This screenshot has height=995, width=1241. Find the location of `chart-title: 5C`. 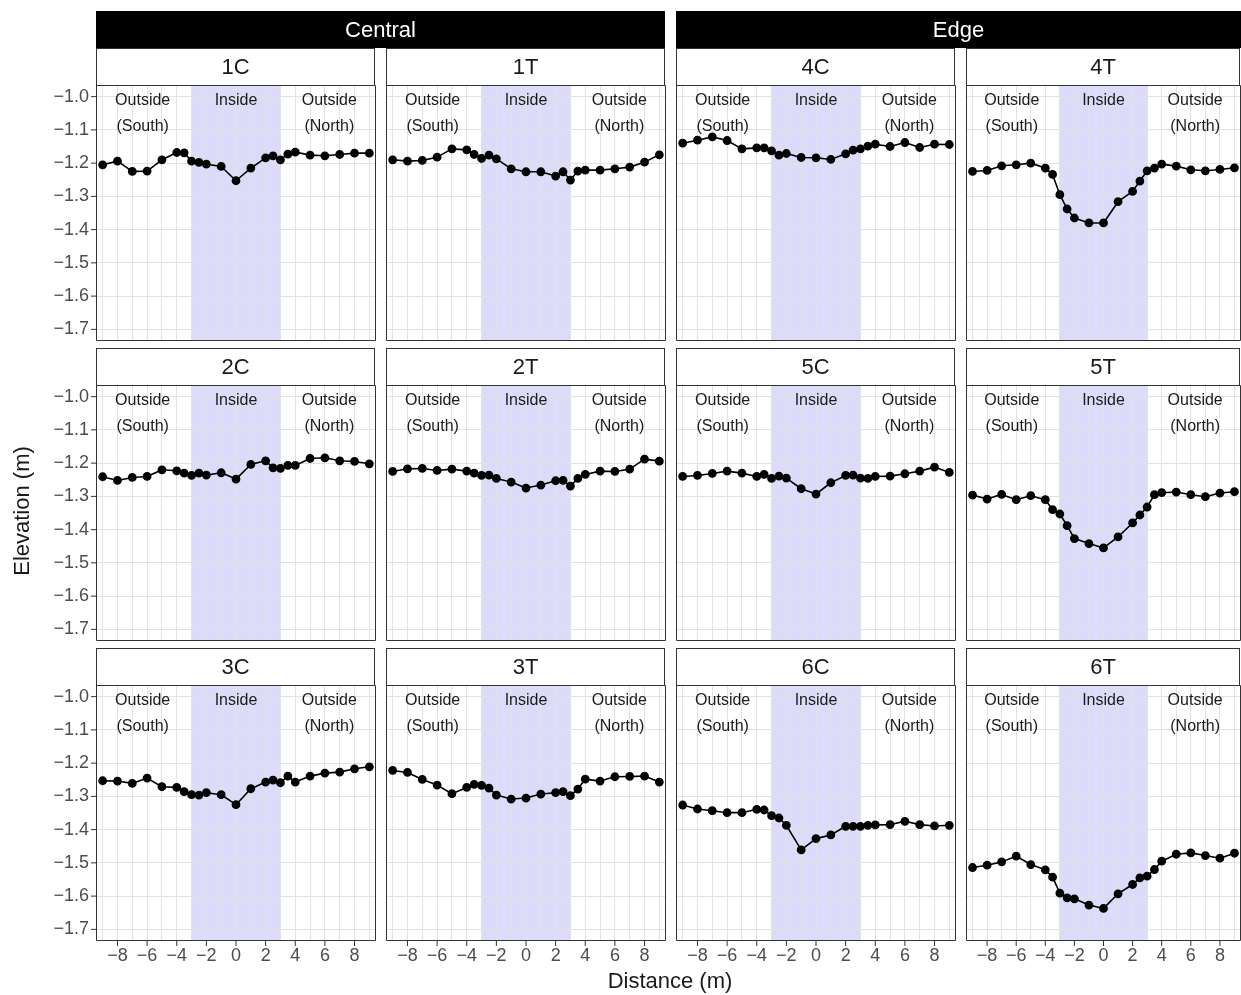

chart-title: 5C is located at coordinates (815, 367).